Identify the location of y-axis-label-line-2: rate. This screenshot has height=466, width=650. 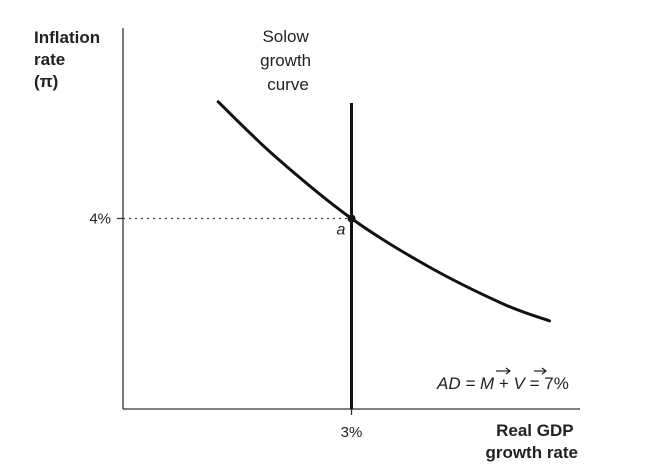
(49, 59).